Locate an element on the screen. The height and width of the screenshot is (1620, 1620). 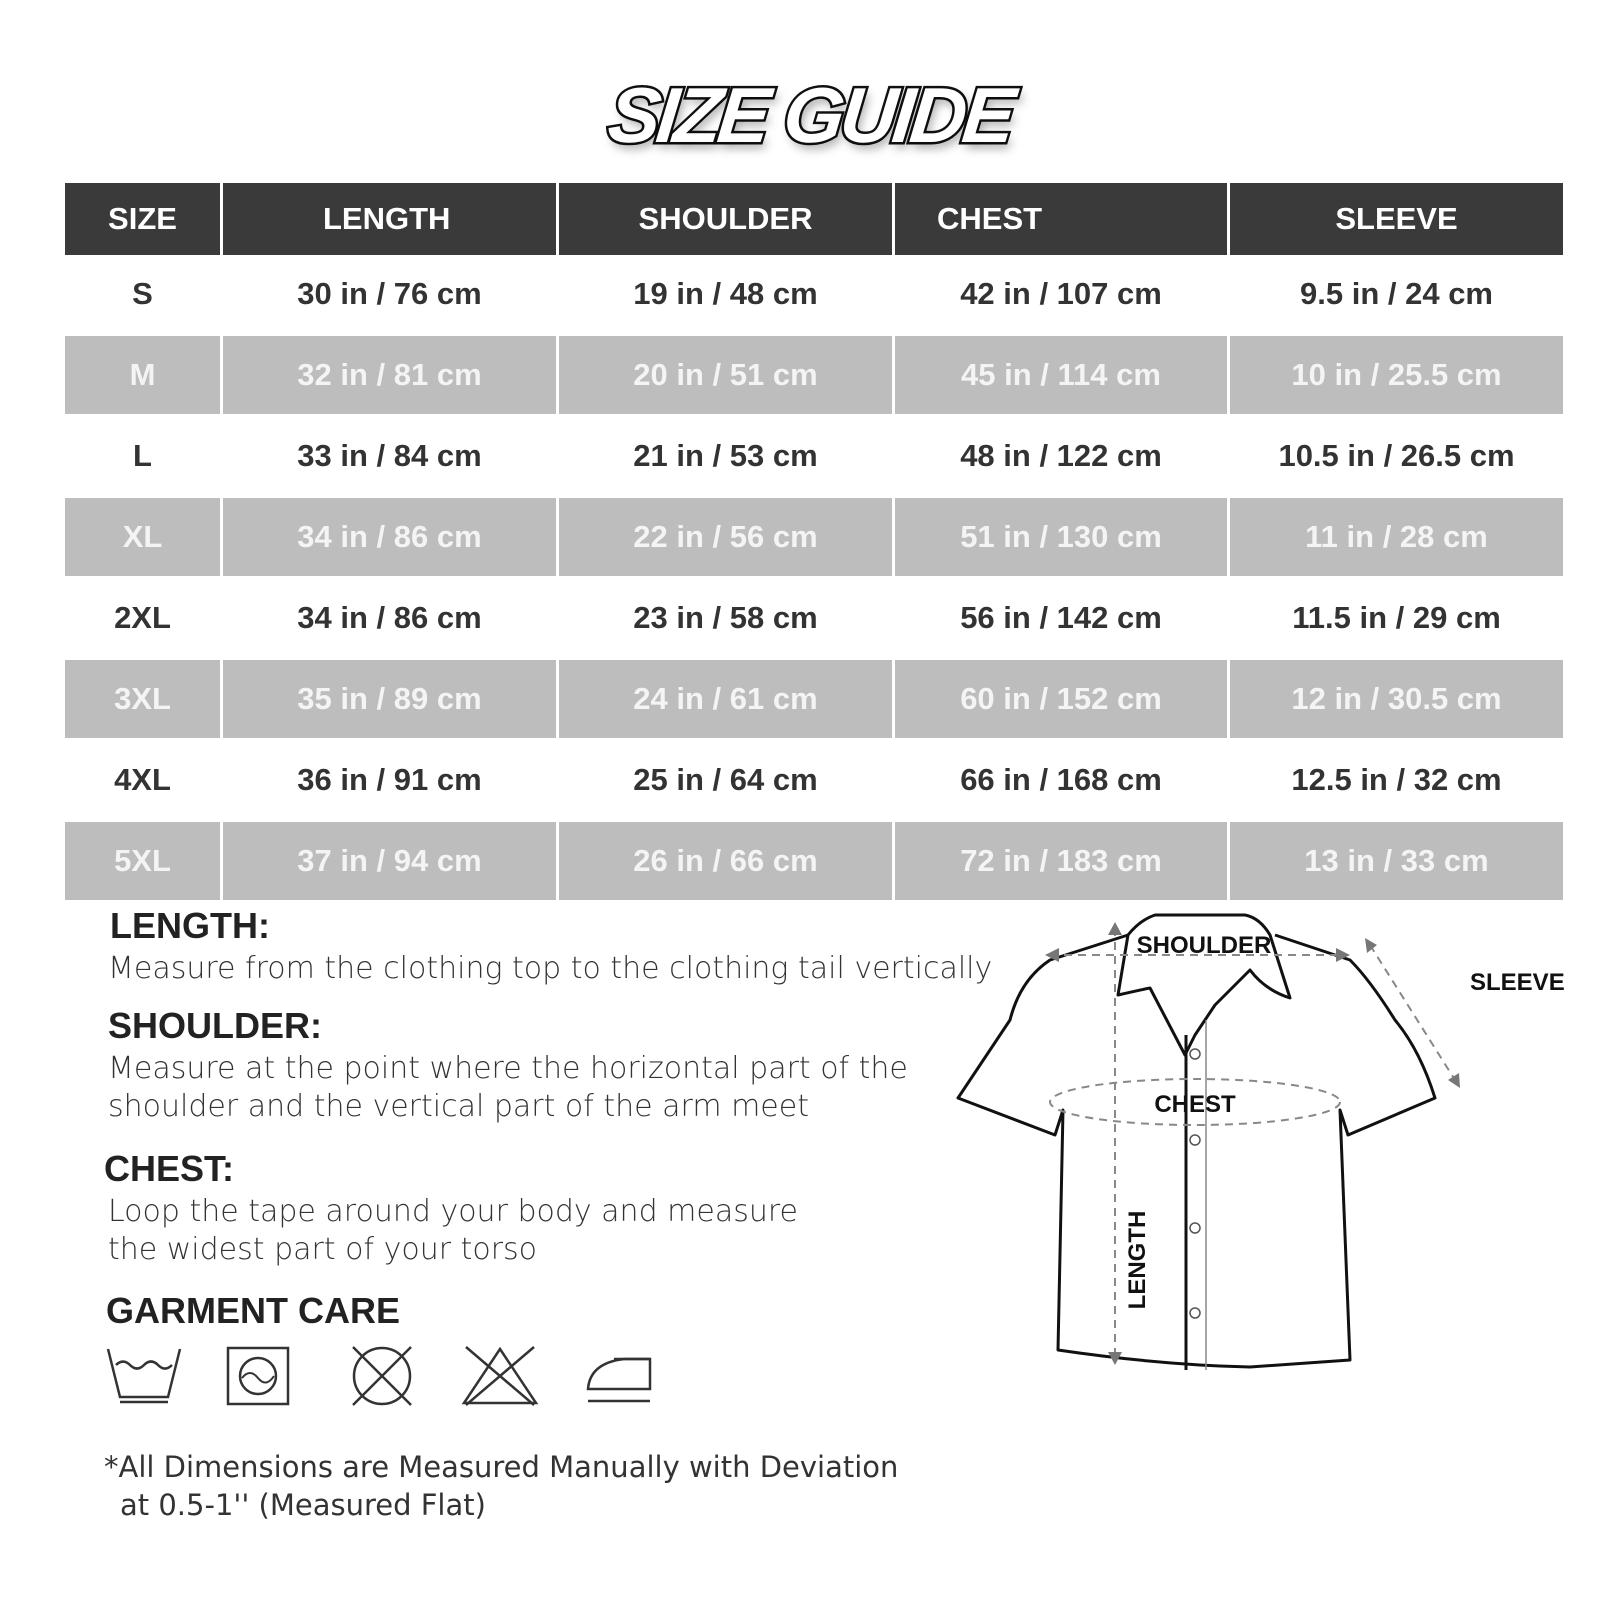
cell-chest: 66 in / 168 cm is located at coordinates (1061, 780).